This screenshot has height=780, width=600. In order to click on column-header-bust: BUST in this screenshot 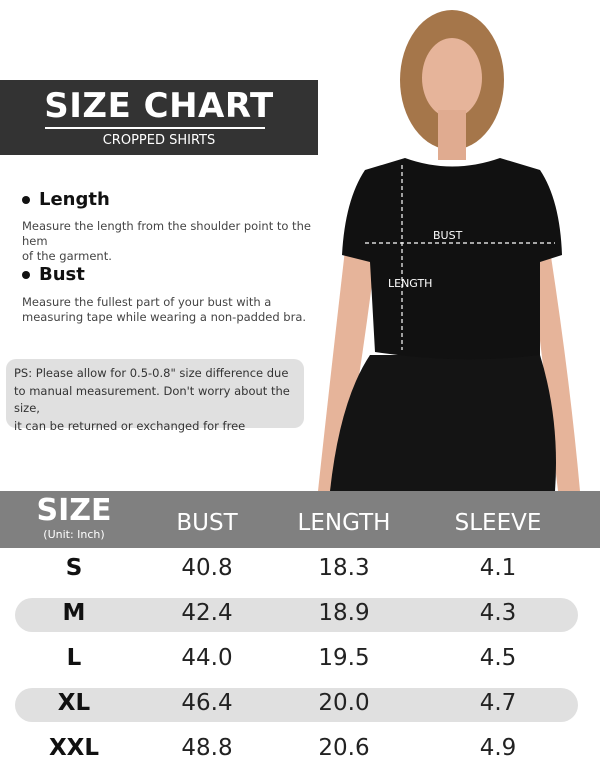, I will do `click(207, 523)`.